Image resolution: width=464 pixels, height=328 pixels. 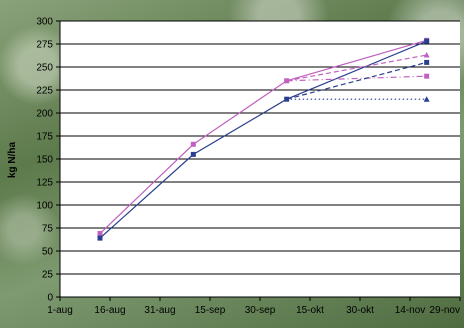 I want to click on x-tick-label-14-nov: 14-nov, so click(x=410, y=310).